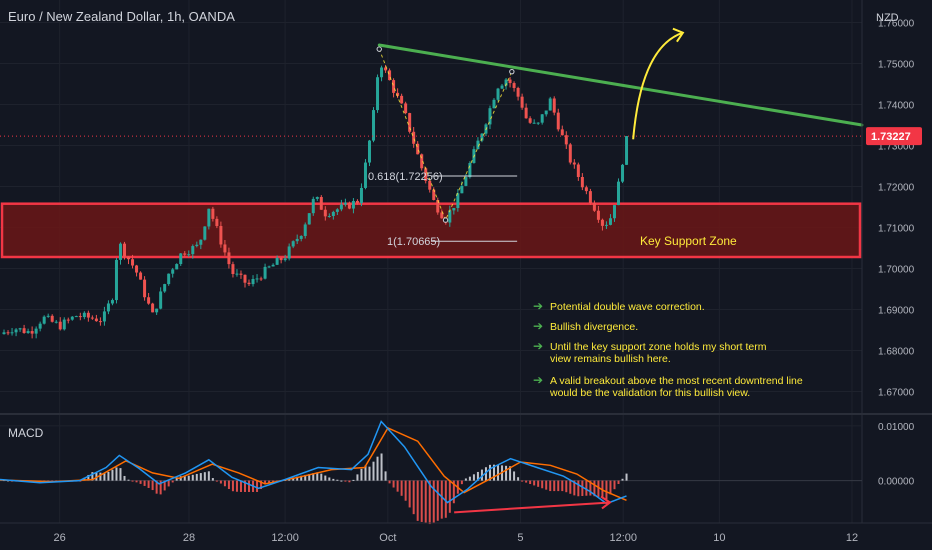 This screenshot has height=550, width=932. What do you see at coordinates (466, 533) in the screenshot?
I see `time-axis: 26 28 12:00 Oct 5 12:00 10 12` at bounding box center [466, 533].